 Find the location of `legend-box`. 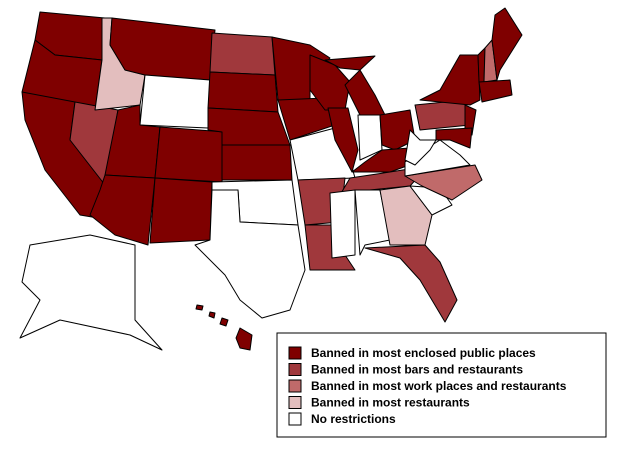

legend-box is located at coordinates (441, 385).